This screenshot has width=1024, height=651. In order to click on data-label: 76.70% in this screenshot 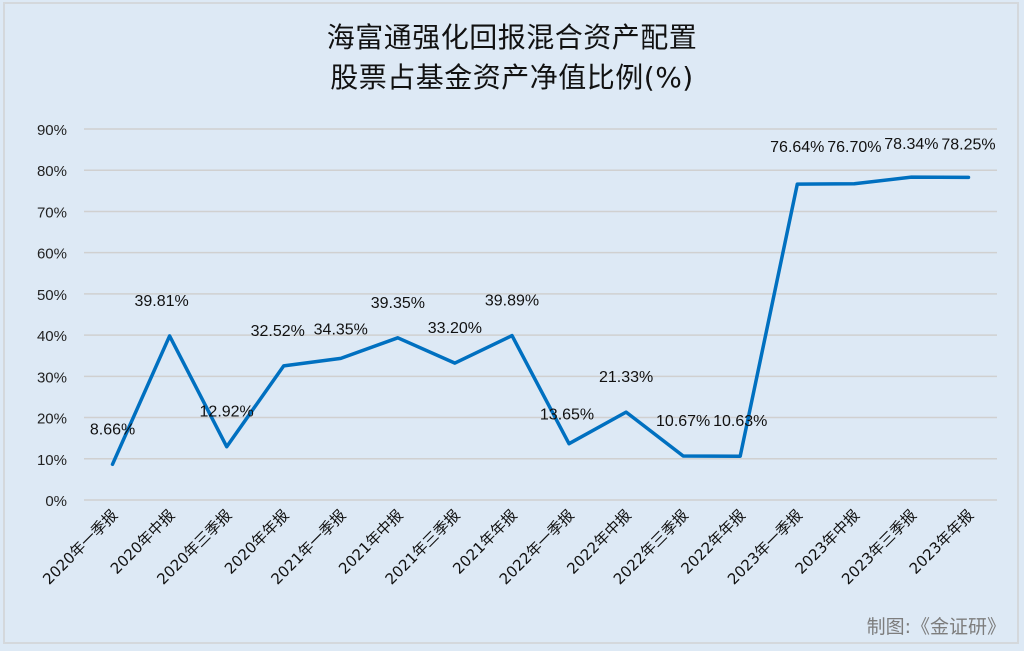, I will do `click(854, 147)`.